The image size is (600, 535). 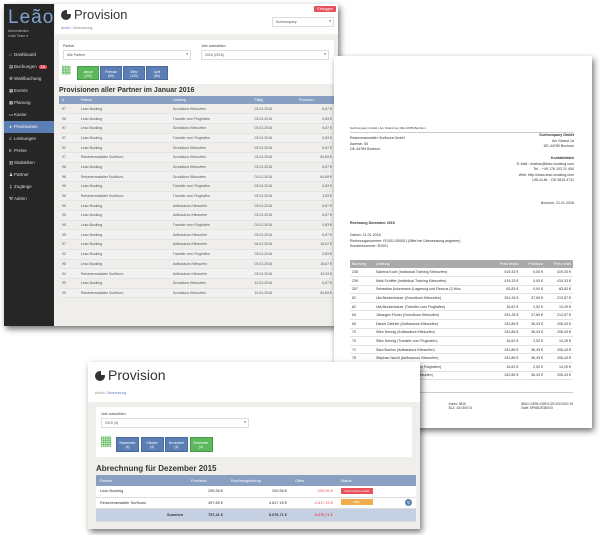 I want to click on month-button-januar: Januar (100), so click(x=88, y=73).